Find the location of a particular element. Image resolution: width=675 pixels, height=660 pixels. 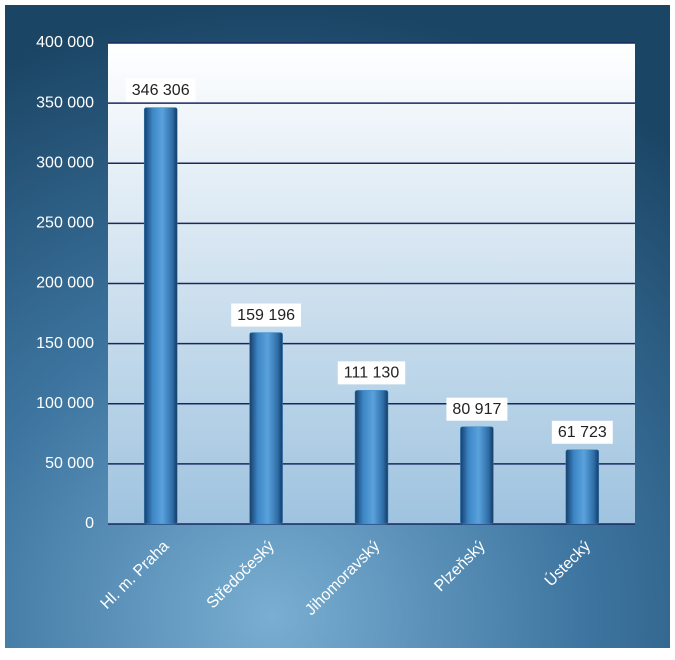

value-label: 346 306 is located at coordinates (161, 90).